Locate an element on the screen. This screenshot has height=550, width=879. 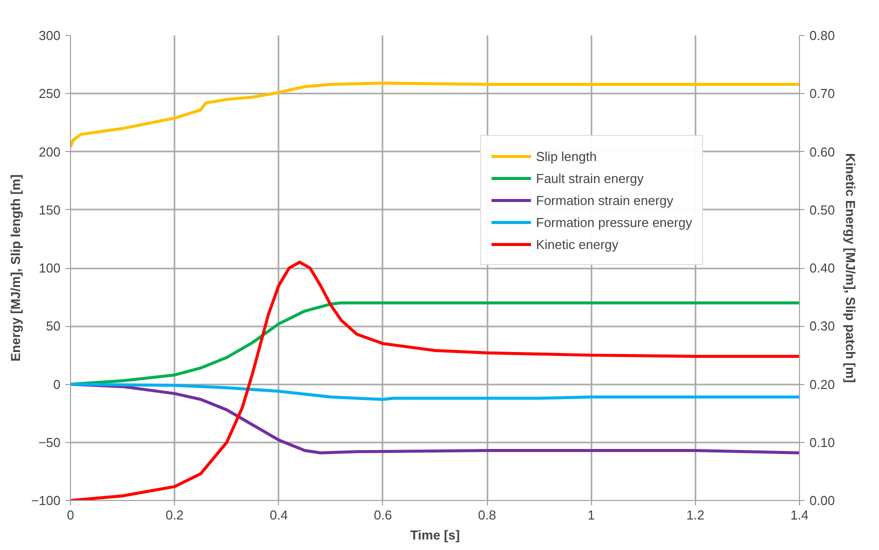
x-tick-label: 1.2 is located at coordinates (695, 515).